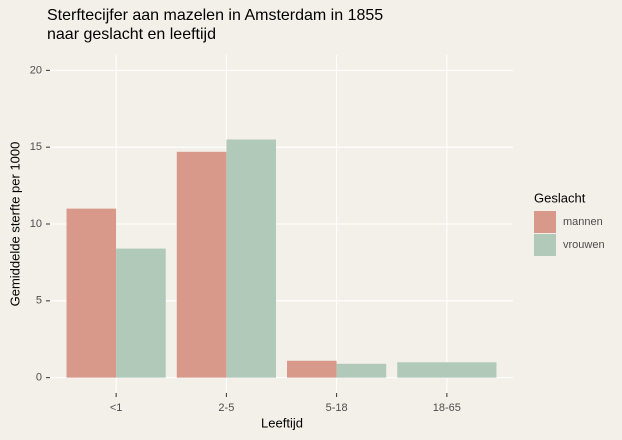 This screenshot has width=622, height=440. Describe the element at coordinates (36, 70) in the screenshot. I see `y-tick-label: 20` at that location.